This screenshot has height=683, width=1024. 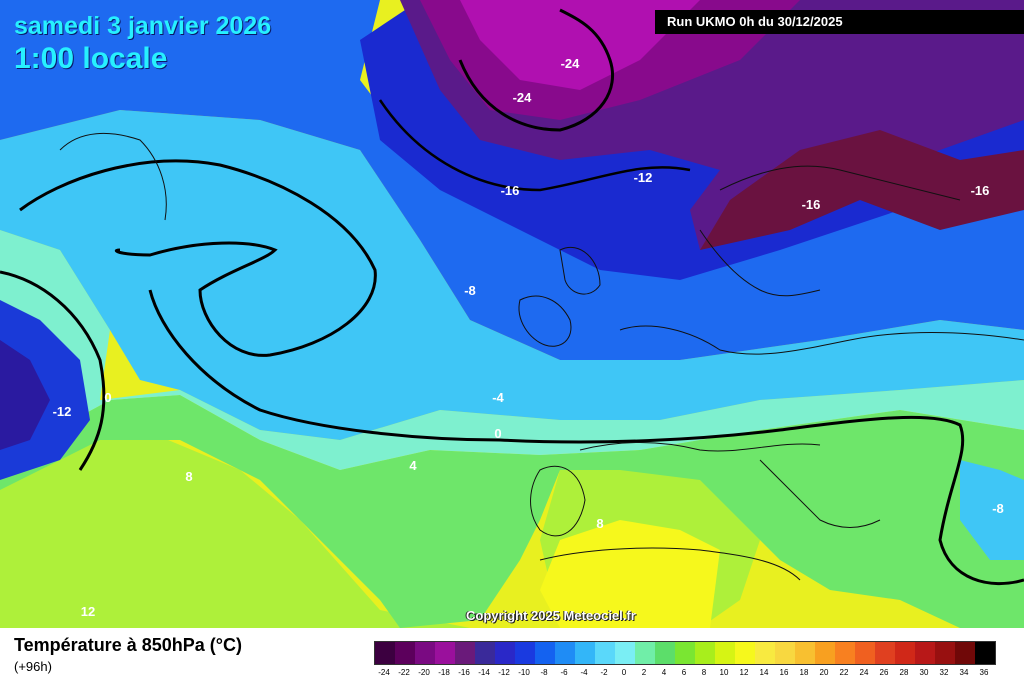 What do you see at coordinates (844, 672) in the screenshot?
I see `scale-label: 22` at bounding box center [844, 672].